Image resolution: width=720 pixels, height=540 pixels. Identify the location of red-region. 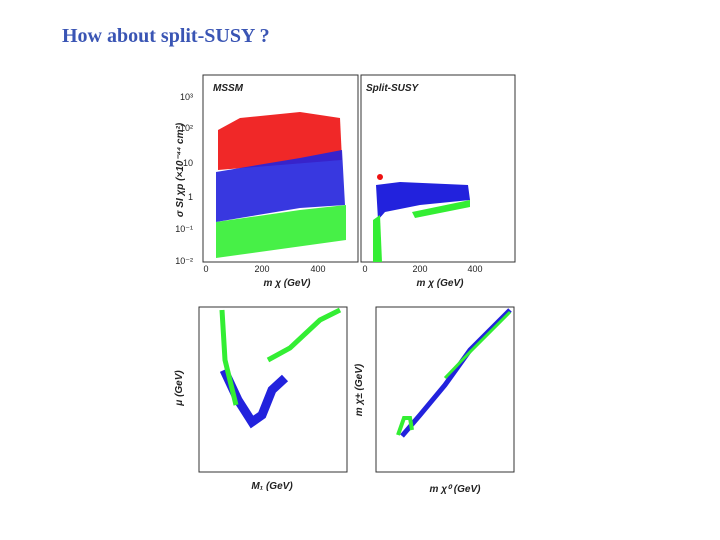
(280, 141).